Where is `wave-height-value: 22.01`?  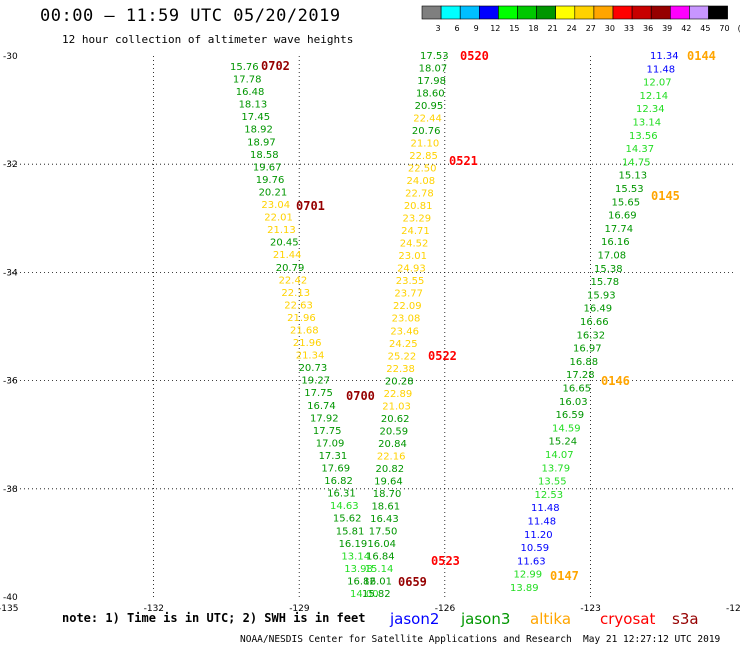 wave-height-value: 22.01 is located at coordinates (278, 218).